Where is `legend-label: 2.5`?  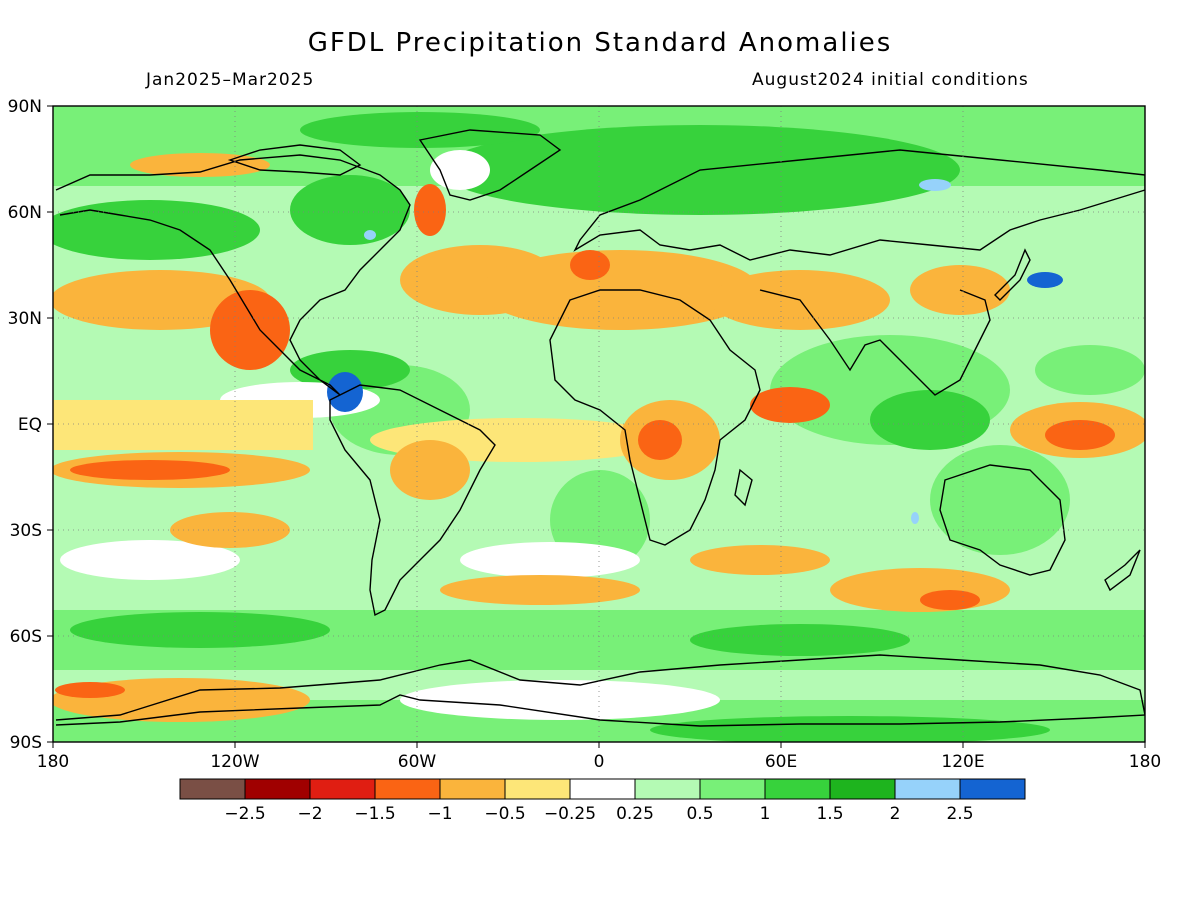
legend-label: 2.5 is located at coordinates (959, 814).